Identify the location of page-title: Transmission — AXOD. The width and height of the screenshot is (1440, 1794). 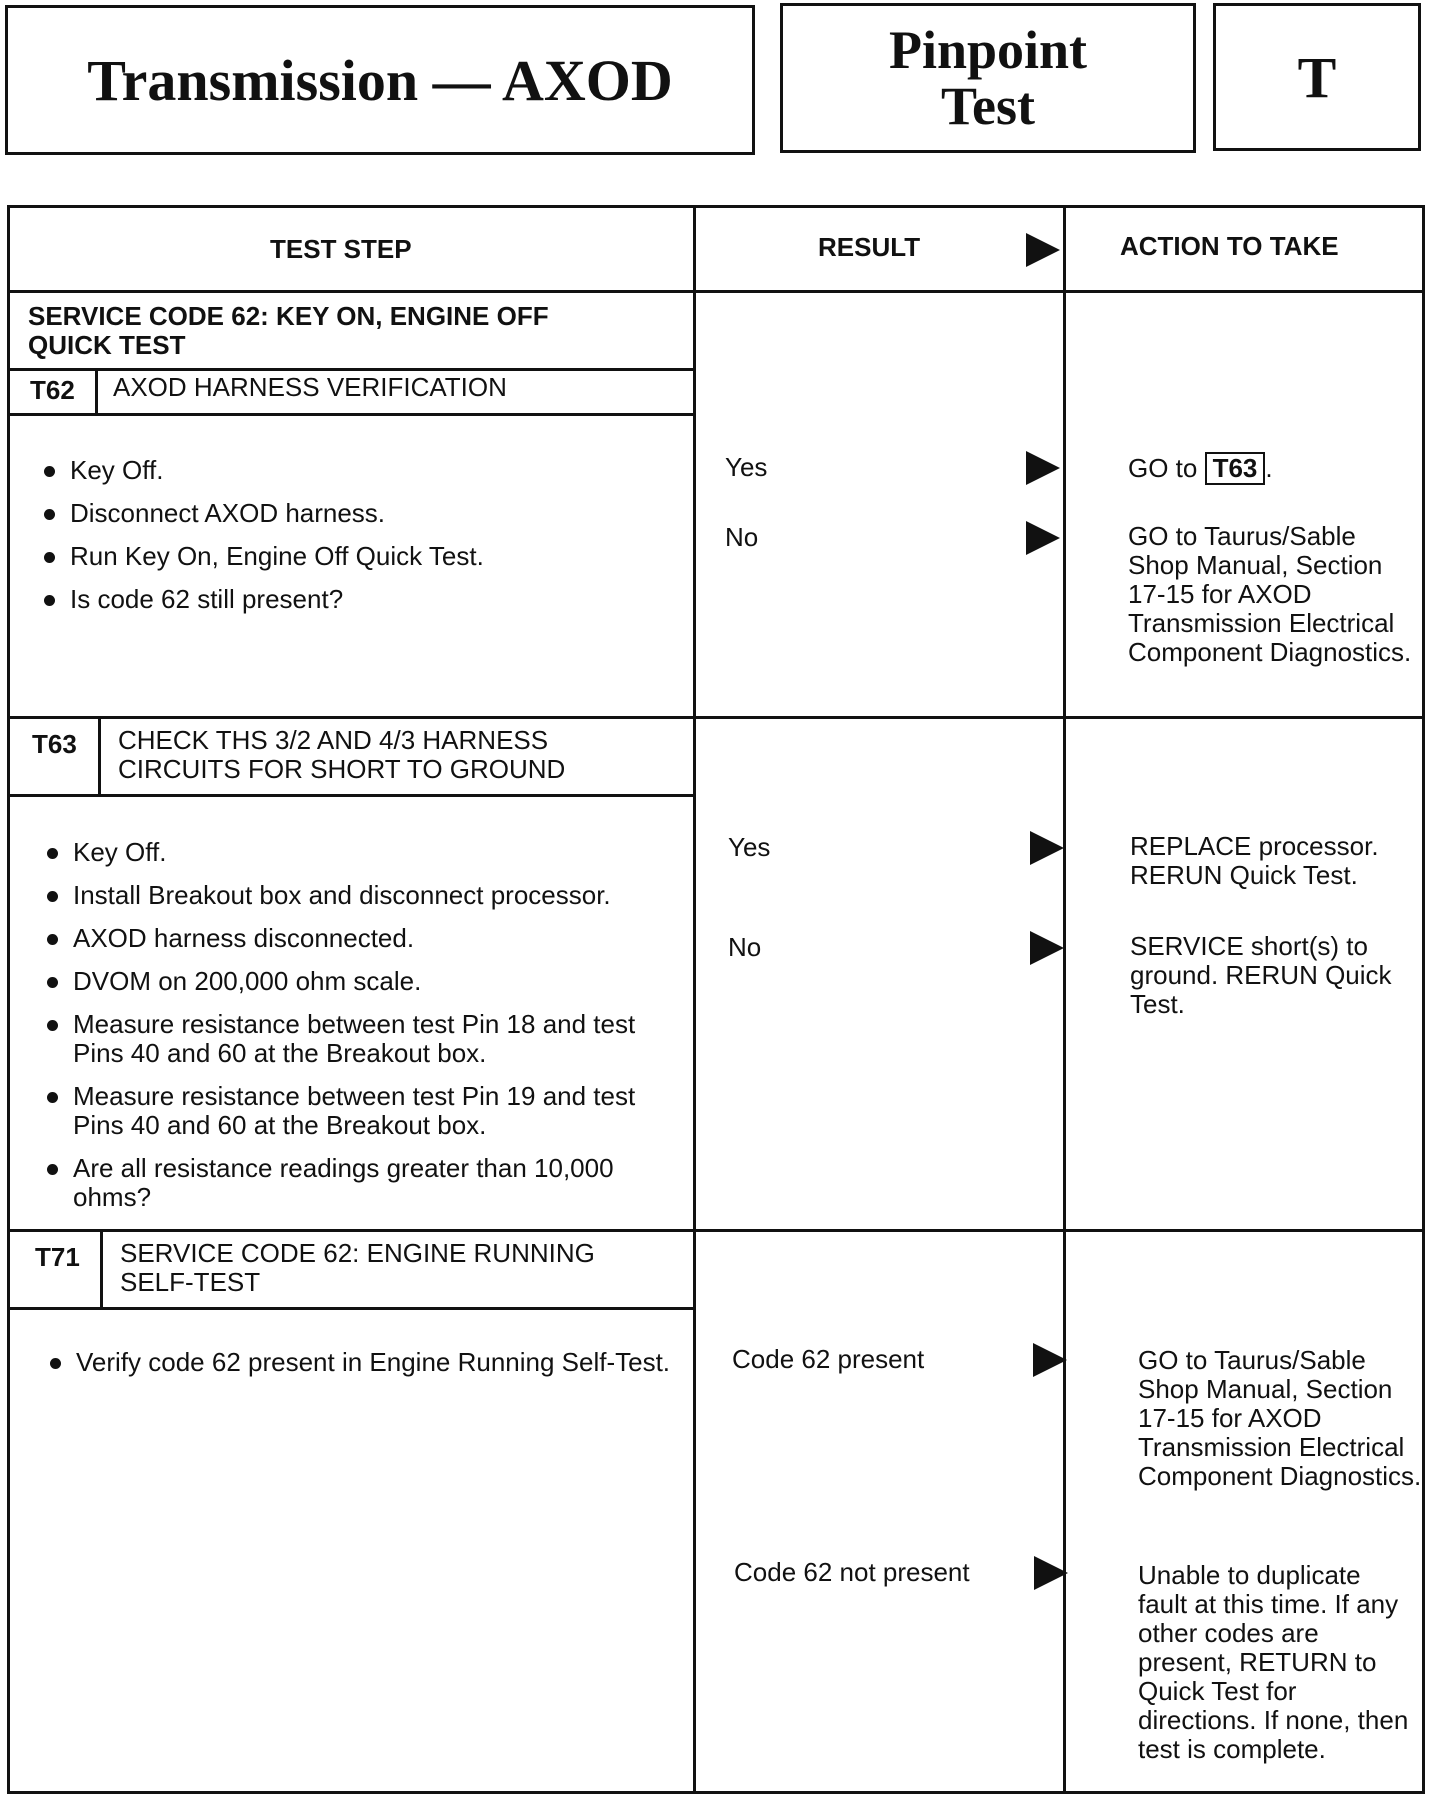
(380, 80).